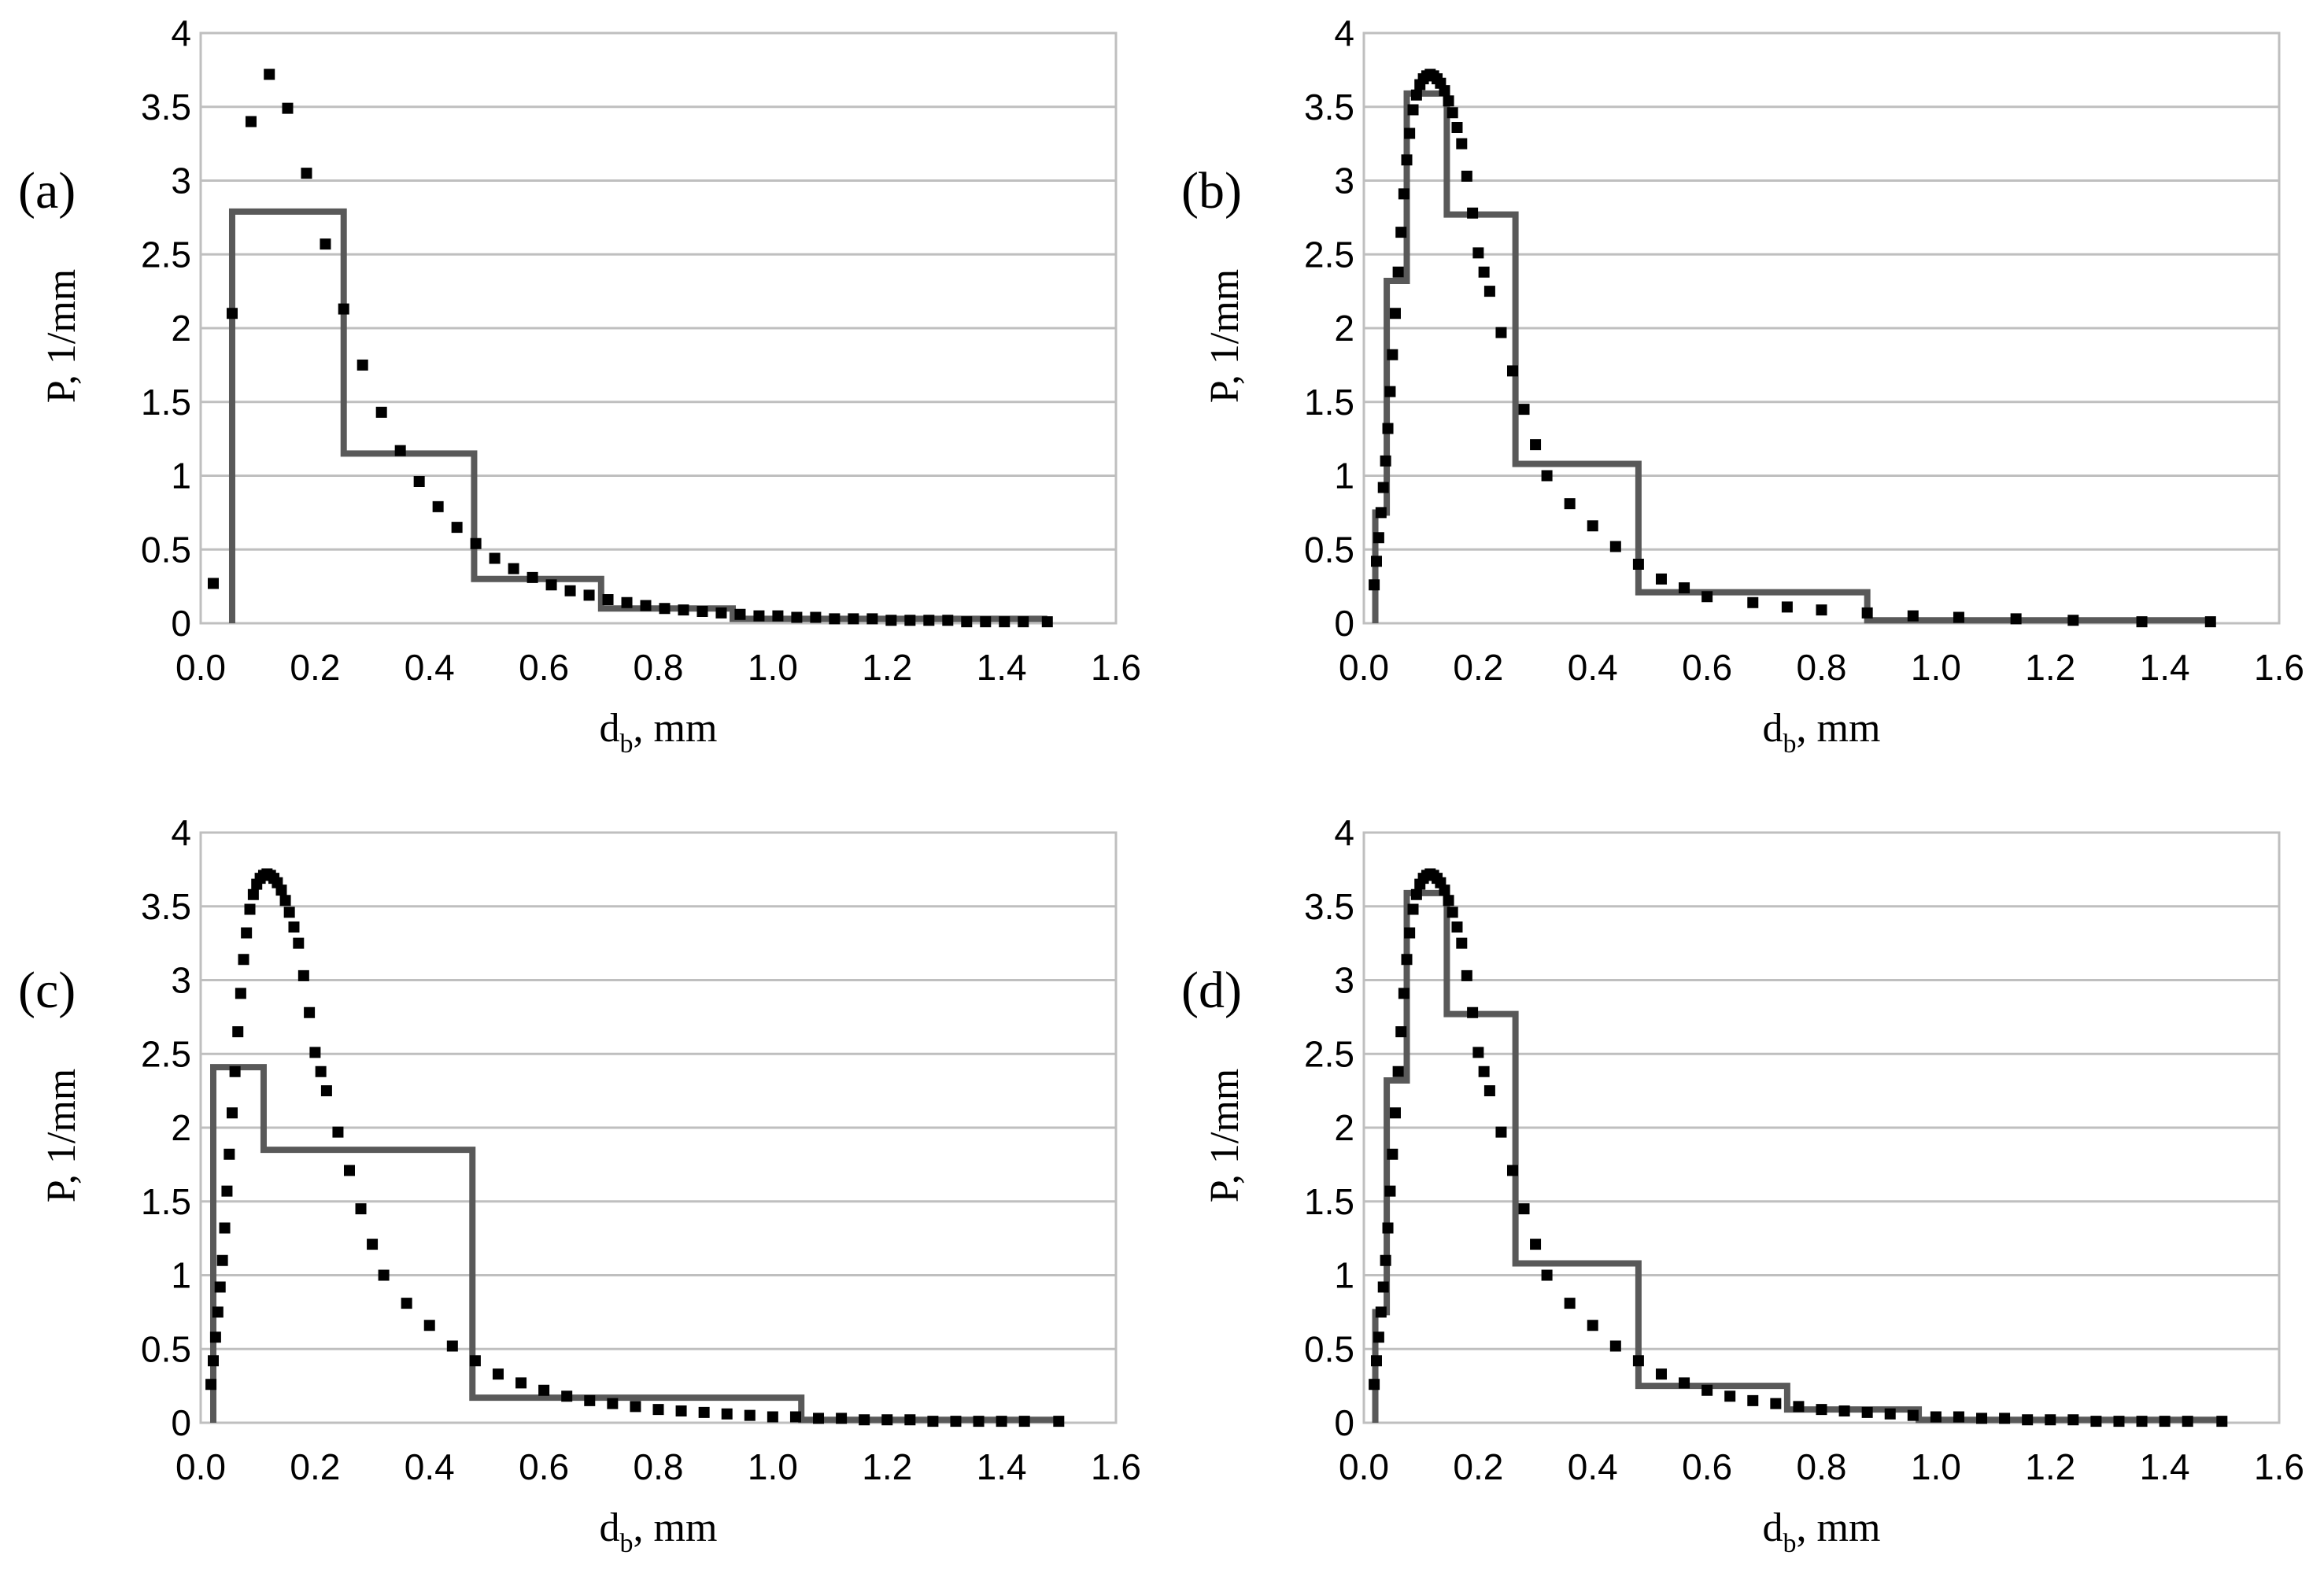 Image resolution: width=2324 pixels, height=1577 pixels. Describe the element at coordinates (2165, 1466) in the screenshot. I see `x-tick-label: 1.4` at that location.